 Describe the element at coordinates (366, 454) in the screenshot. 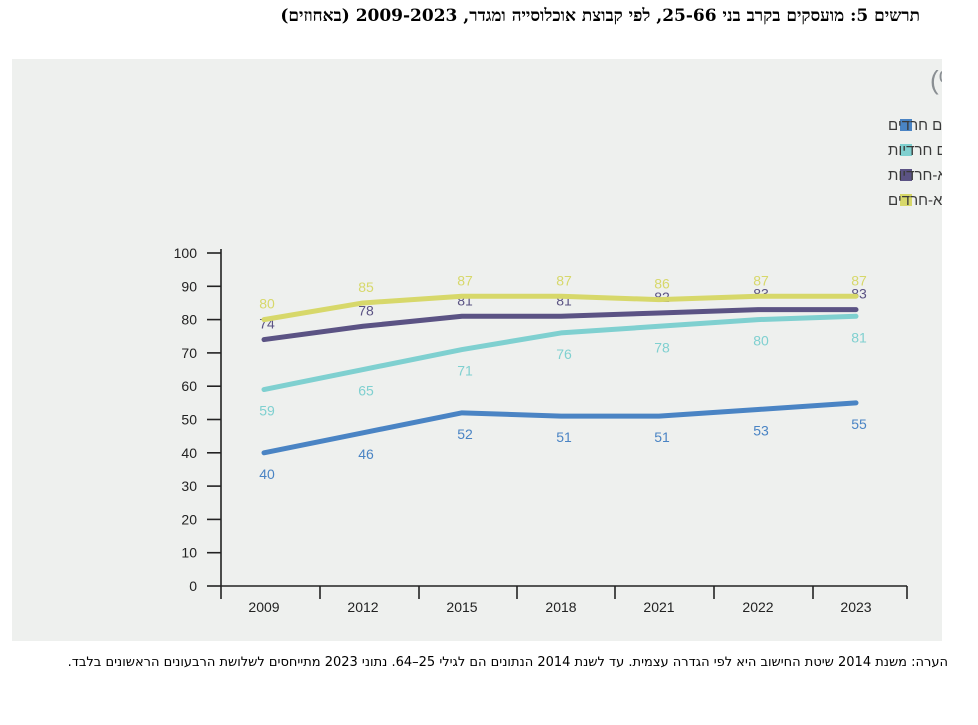

I see `data-label: 46` at that location.